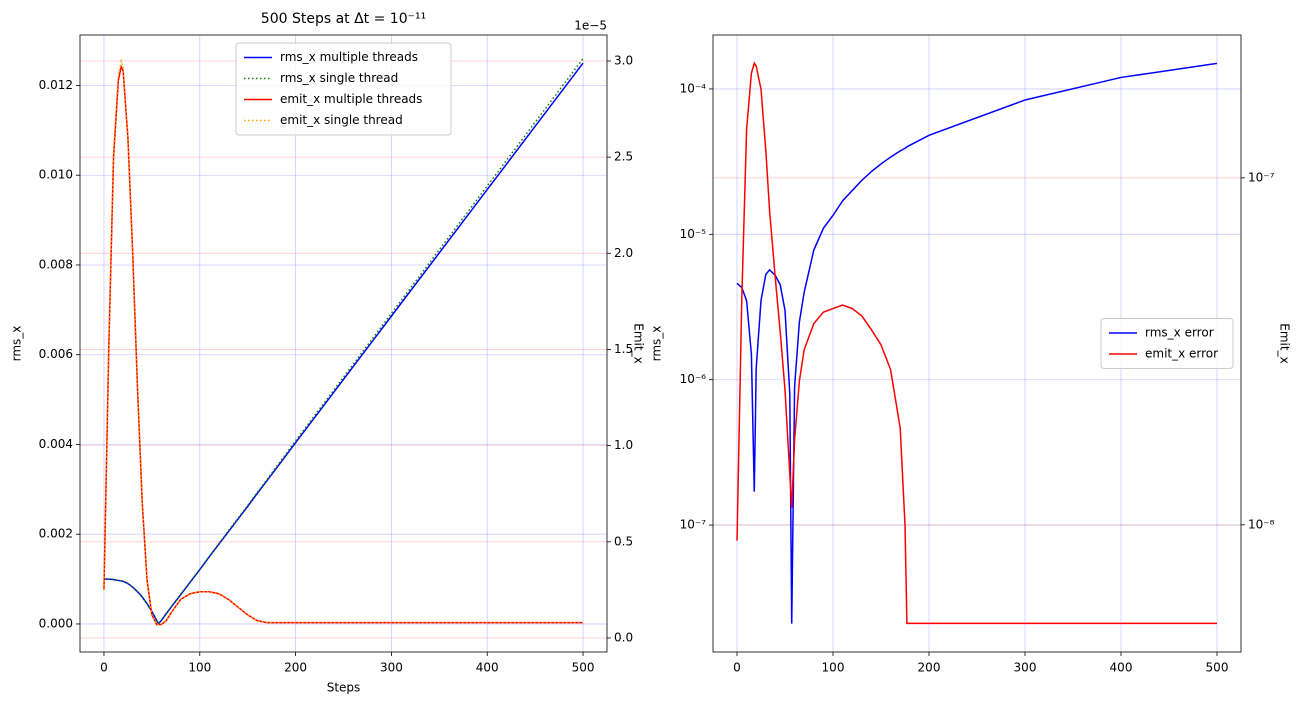 This screenshot has width=1299, height=705. I want to click on legend-label: emit_x multiple threads, so click(351, 99).